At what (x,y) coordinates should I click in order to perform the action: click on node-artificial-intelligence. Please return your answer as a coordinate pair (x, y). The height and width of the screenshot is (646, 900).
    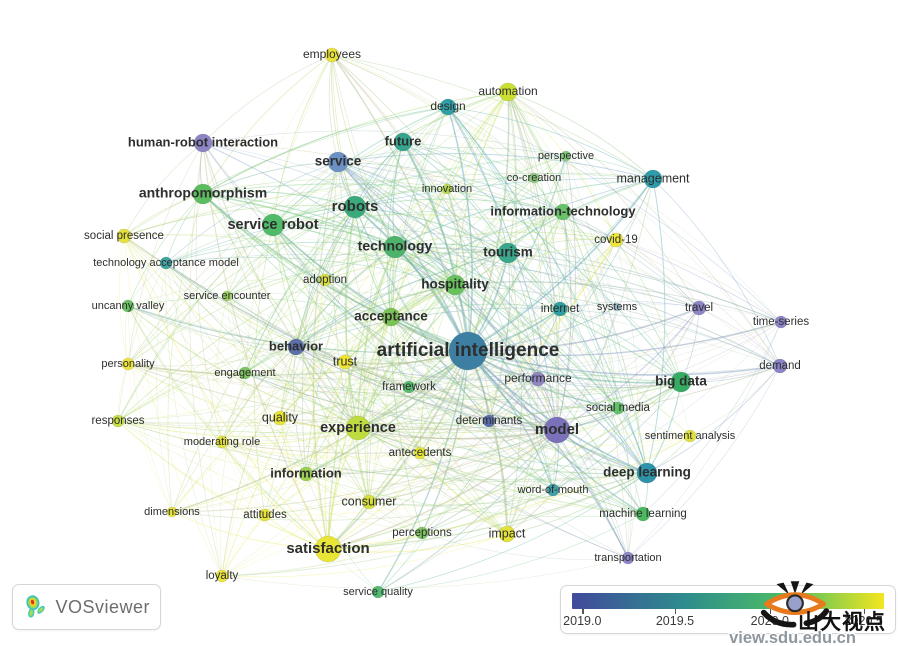
    Looking at the image, I should click on (468, 351).